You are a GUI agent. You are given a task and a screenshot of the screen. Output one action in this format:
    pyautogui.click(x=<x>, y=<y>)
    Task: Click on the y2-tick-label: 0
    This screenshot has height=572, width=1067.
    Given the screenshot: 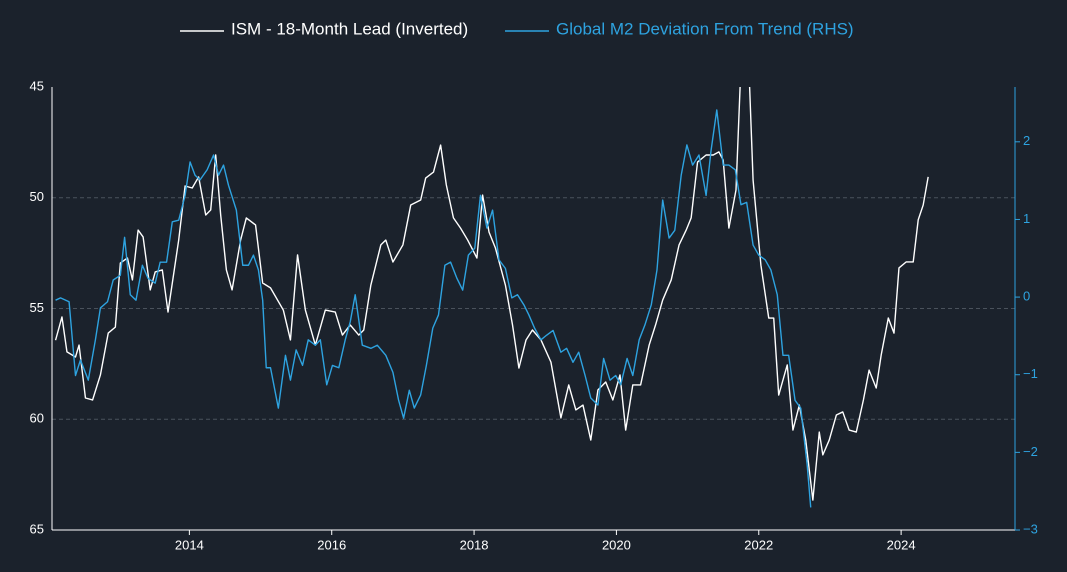 What is the action you would take?
    pyautogui.click(x=1026, y=296)
    